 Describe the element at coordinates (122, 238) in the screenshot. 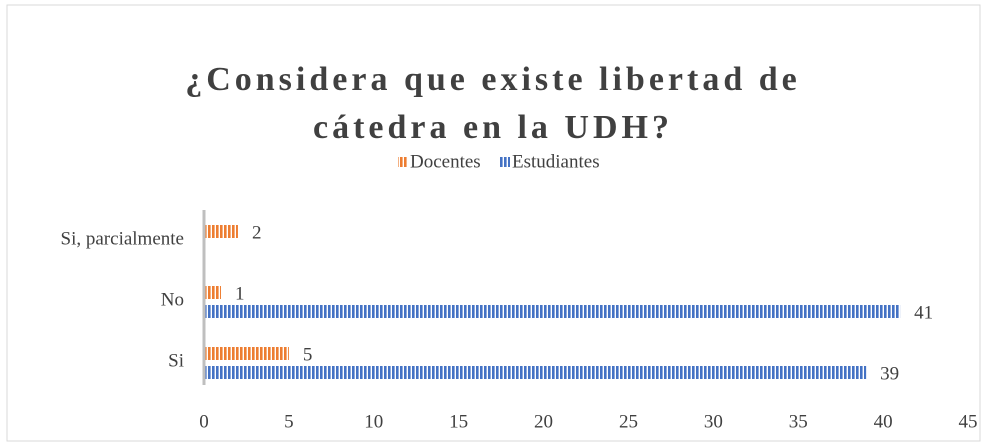

I see `y-tick-label: Si, parcialmente` at that location.